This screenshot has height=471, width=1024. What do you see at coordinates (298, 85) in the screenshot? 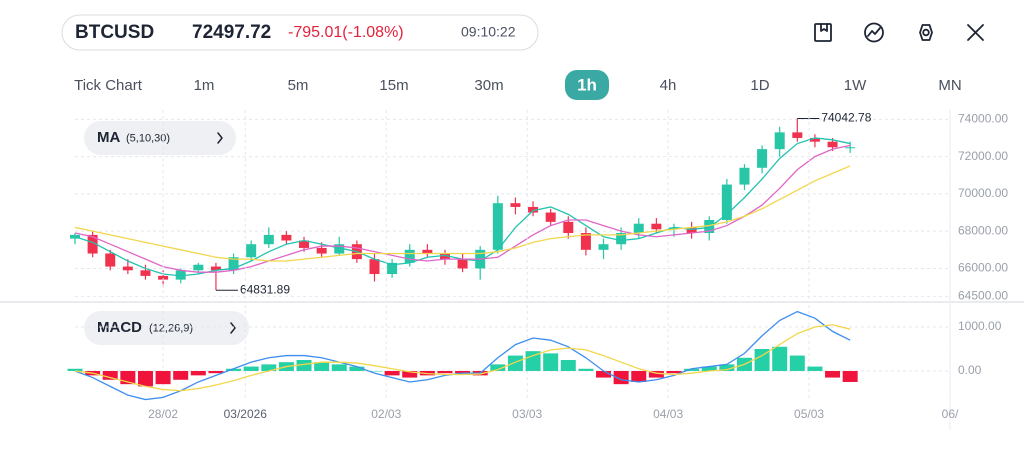
I see `timeframe-tab: 5m` at bounding box center [298, 85].